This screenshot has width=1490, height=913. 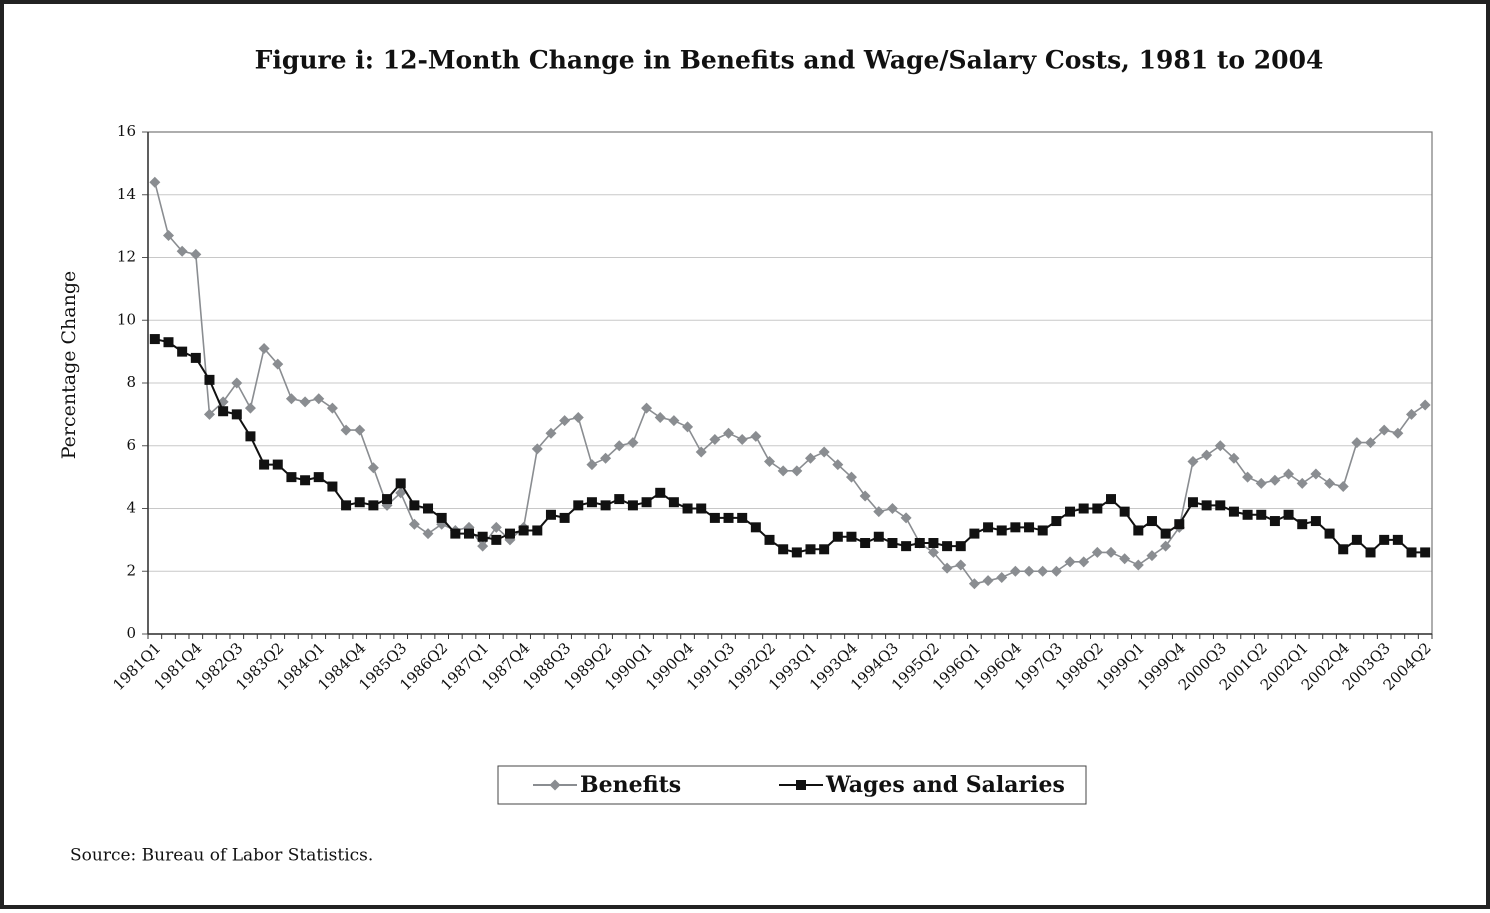 I want to click on y-tick-label: 6, so click(x=131, y=445).